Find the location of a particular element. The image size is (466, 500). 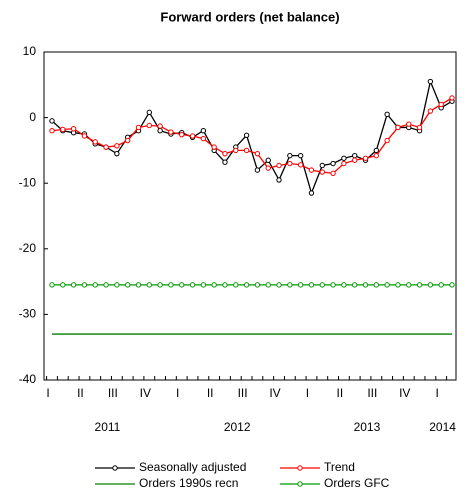

year-label: 2014 is located at coordinates (442, 427).